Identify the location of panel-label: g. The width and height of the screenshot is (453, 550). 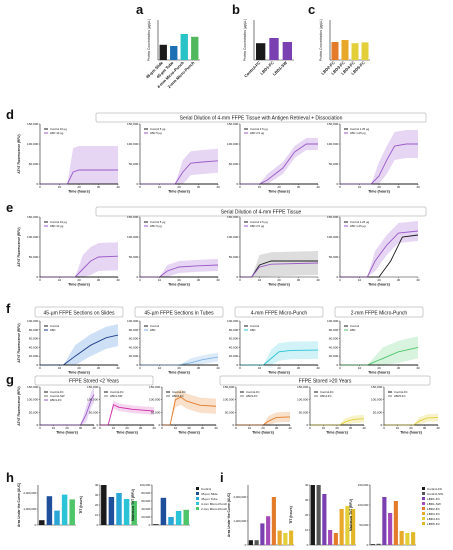
(10, 379).